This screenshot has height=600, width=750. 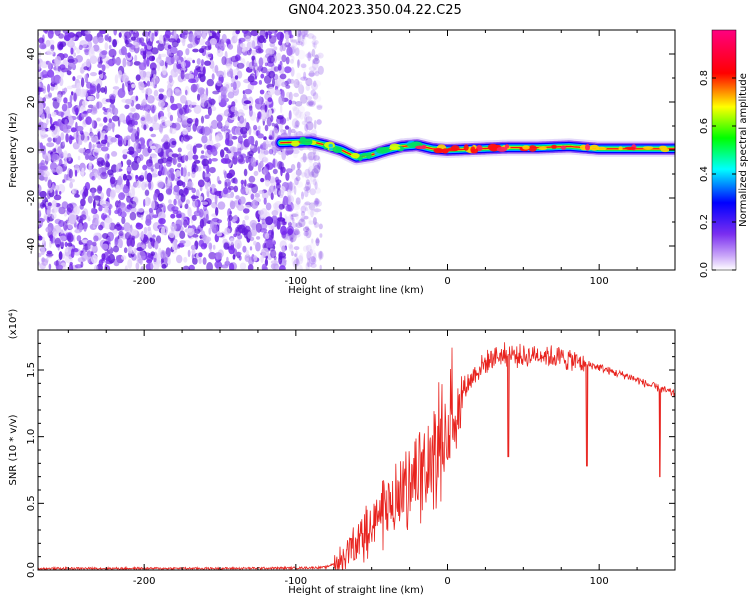 What do you see at coordinates (31, 150) in the screenshot?
I see `spectrogram-ytick-label: 0` at bounding box center [31, 150].